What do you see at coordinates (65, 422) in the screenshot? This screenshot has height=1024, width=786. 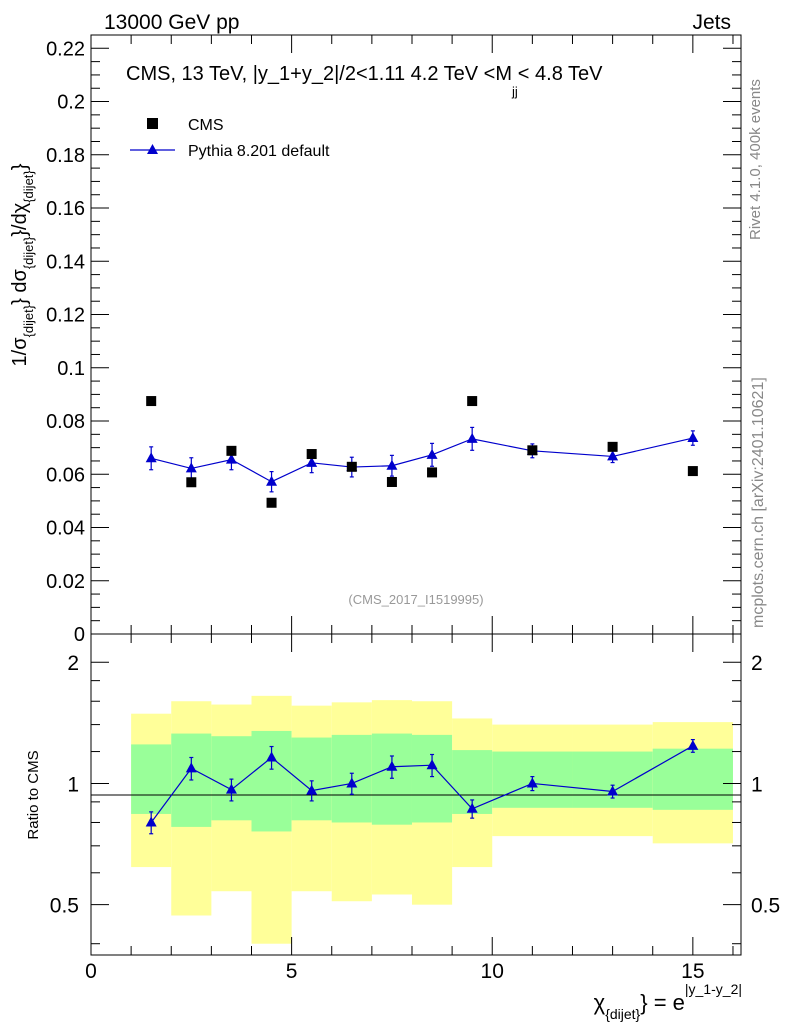 I see `main-y-tick-label: 0.08` at bounding box center [65, 422].